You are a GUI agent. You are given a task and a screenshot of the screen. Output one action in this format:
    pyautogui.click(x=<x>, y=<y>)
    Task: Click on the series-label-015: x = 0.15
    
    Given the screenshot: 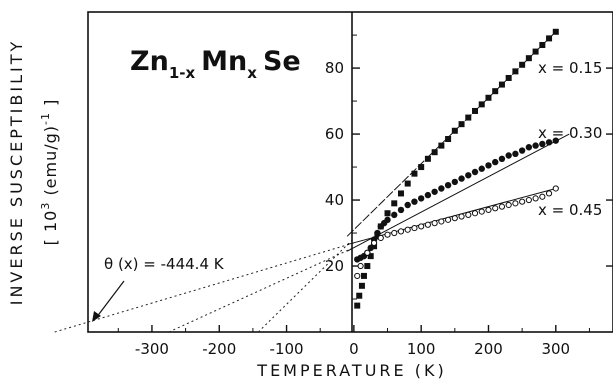 What is the action you would take?
    pyautogui.click(x=570, y=68)
    